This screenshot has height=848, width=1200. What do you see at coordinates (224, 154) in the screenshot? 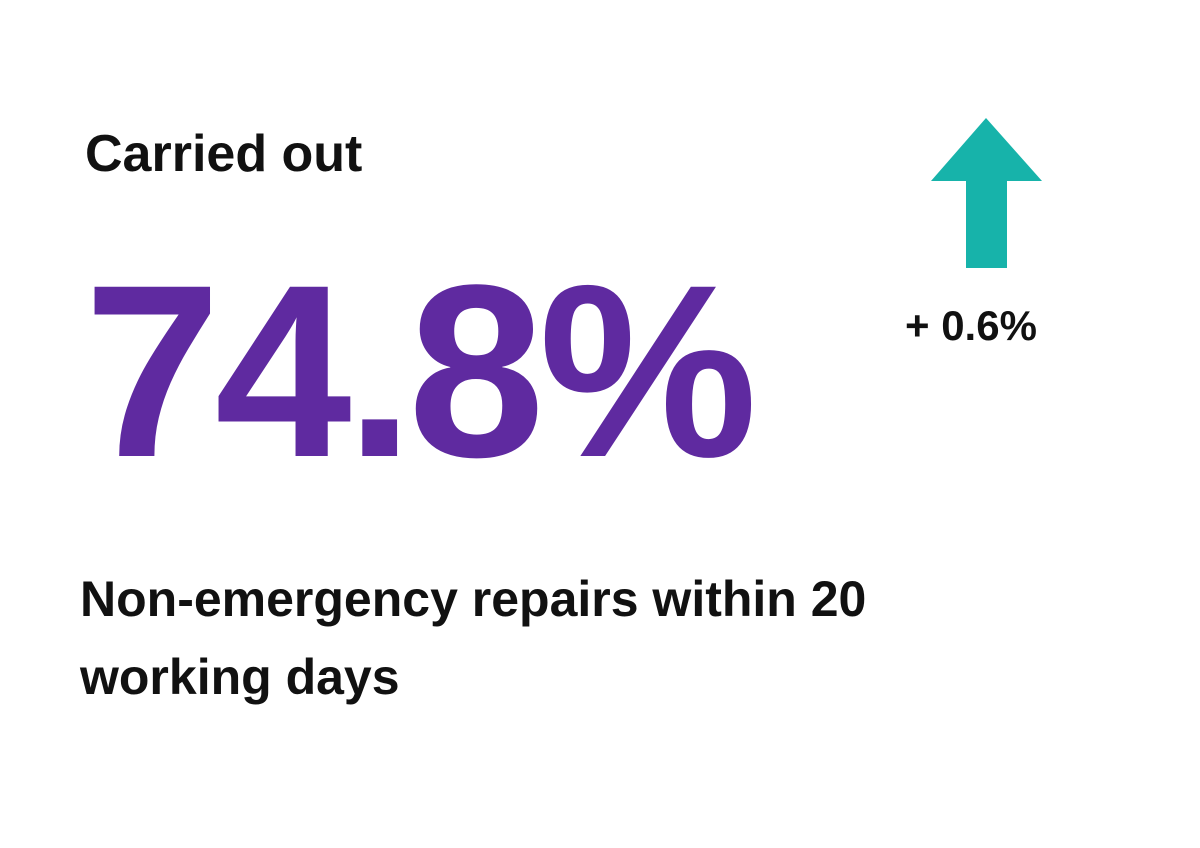
I see `kpi-label: Carried out` at bounding box center [224, 154].